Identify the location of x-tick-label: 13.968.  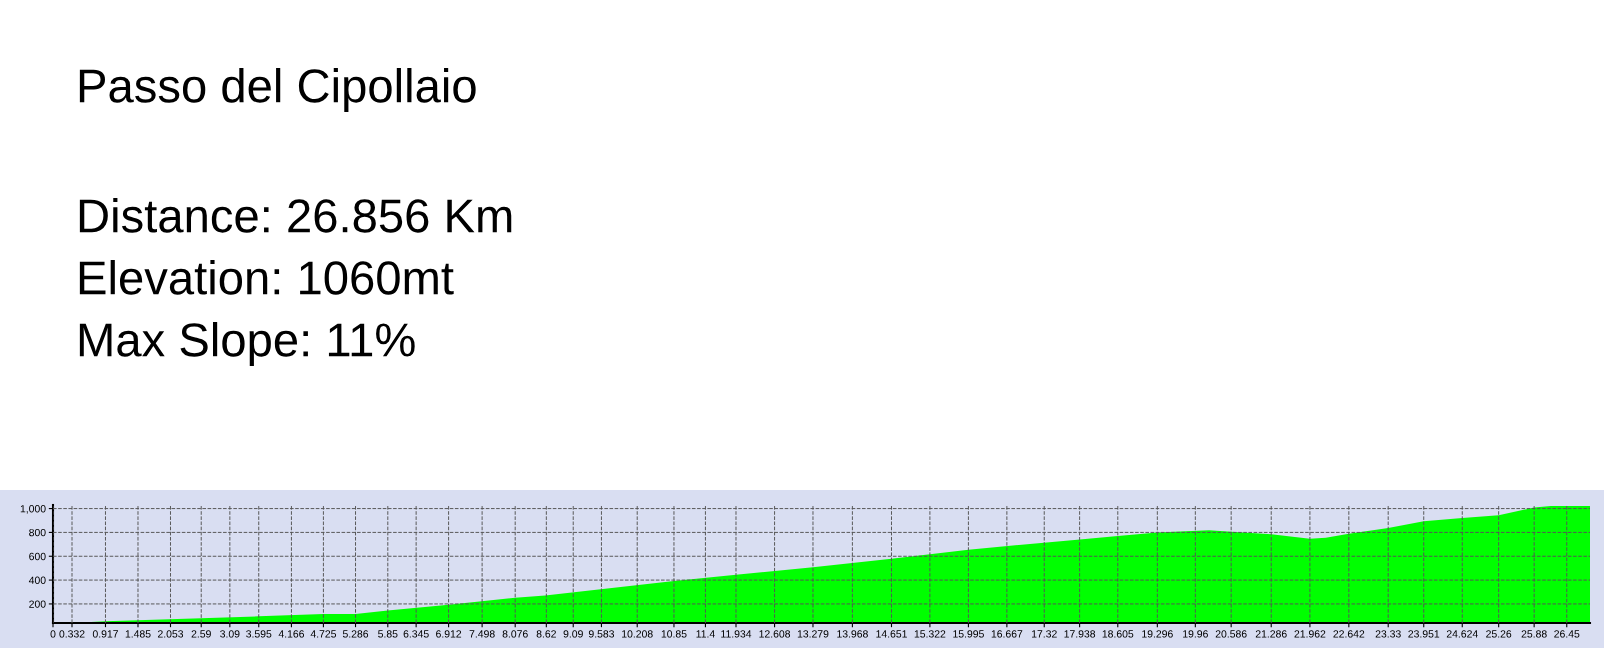
(852, 634).